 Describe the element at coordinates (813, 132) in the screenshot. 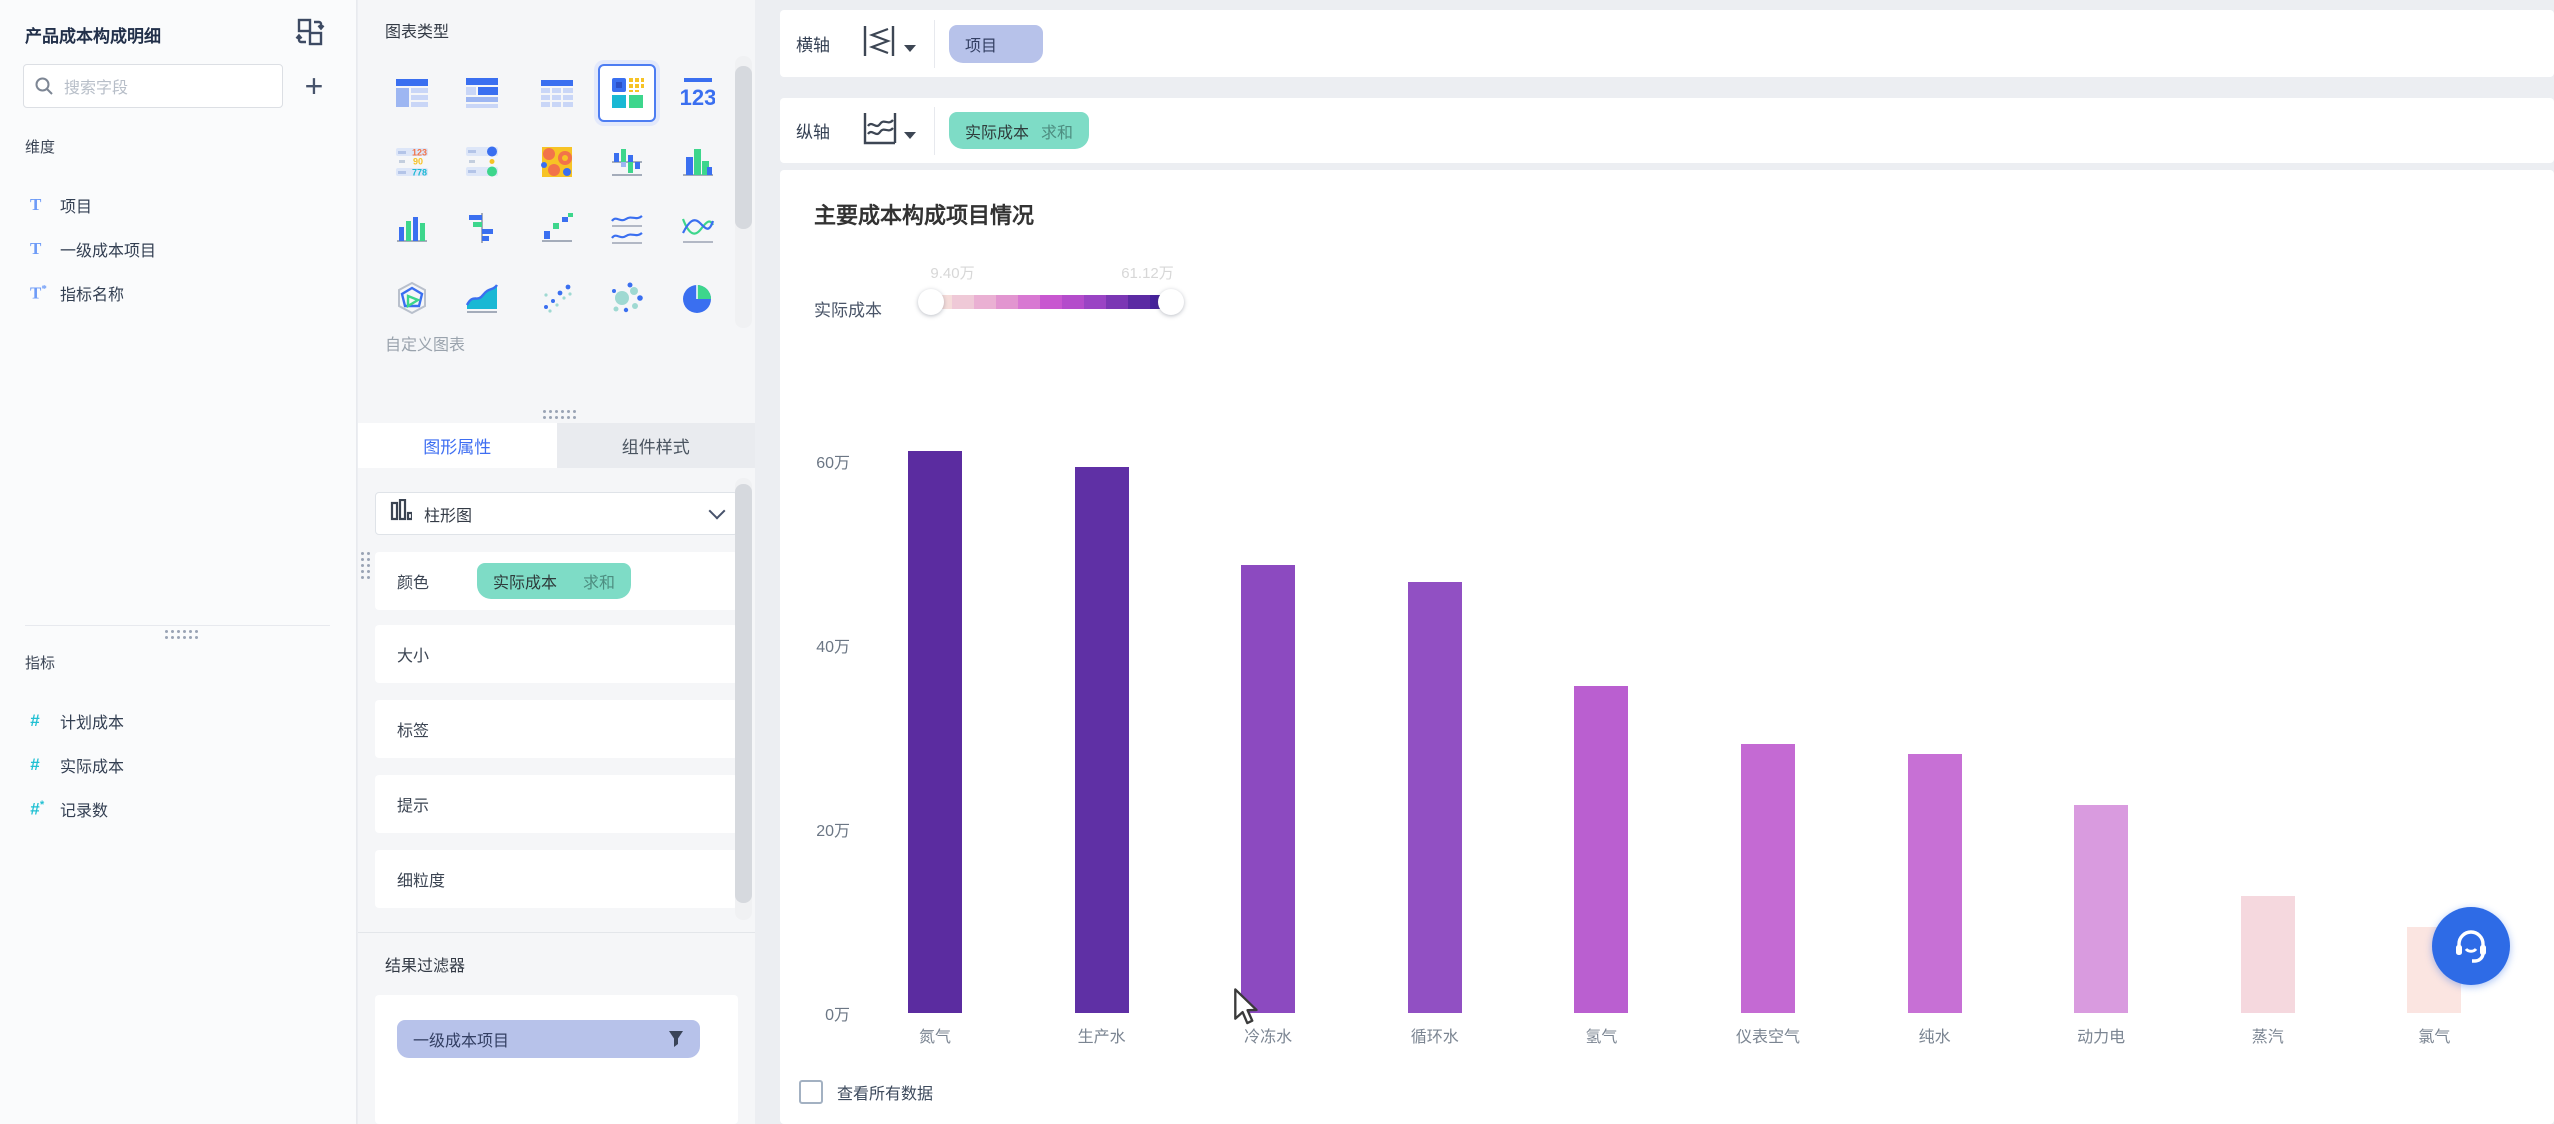

I see `vaxis-label: 纵轴` at that location.